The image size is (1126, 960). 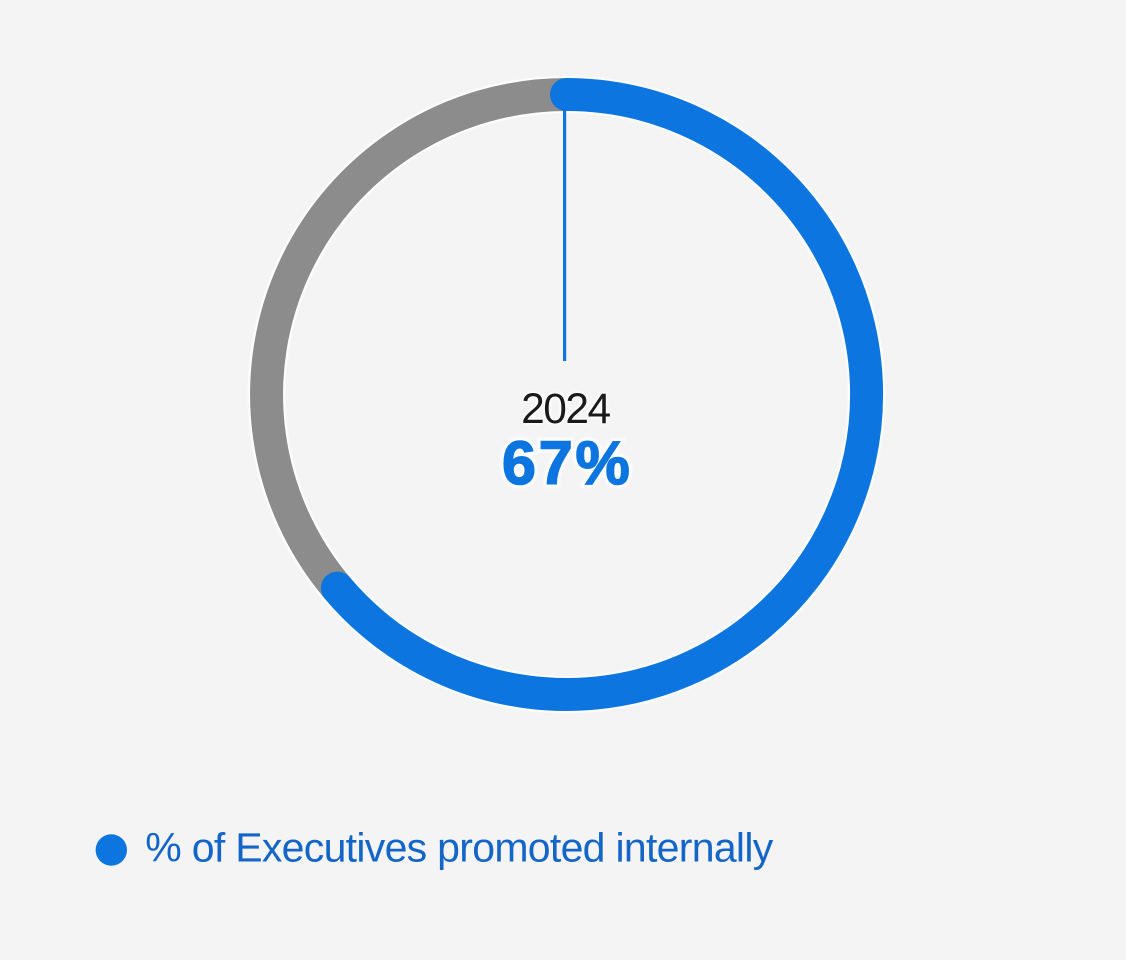 I want to click on svg-text: 67%, so click(x=567, y=463).